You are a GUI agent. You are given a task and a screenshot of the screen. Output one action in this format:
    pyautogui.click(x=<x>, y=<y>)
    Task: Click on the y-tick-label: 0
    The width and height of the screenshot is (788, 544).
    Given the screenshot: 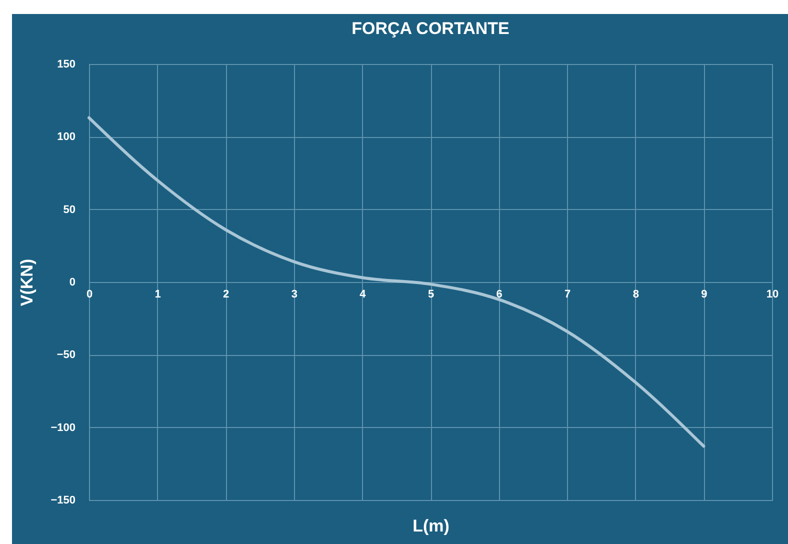 What is the action you would take?
    pyautogui.click(x=72, y=282)
    